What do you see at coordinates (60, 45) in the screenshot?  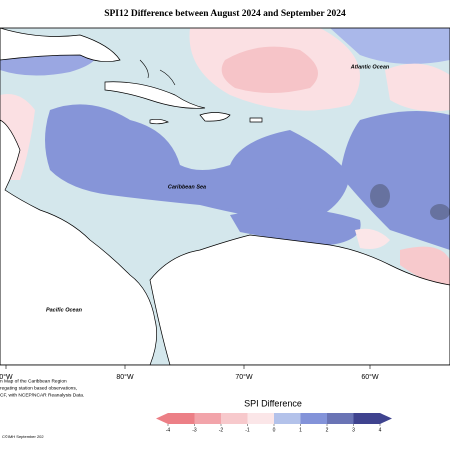 I see `north-america` at bounding box center [60, 45].